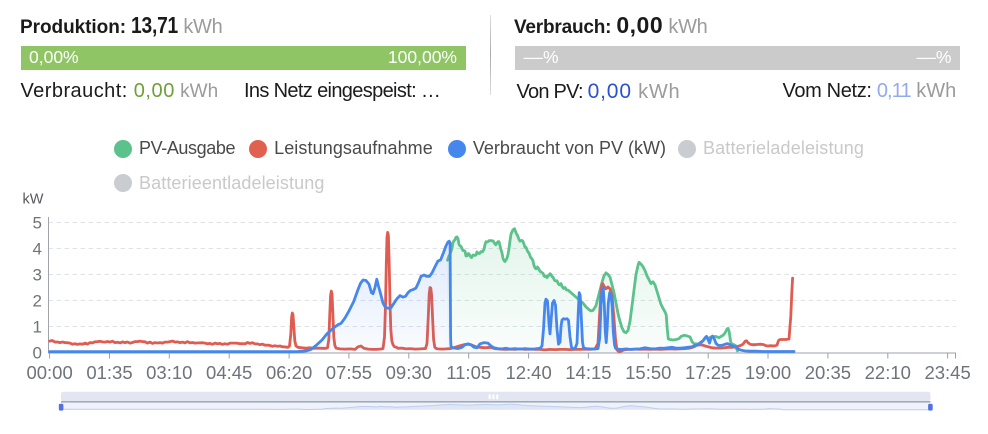  What do you see at coordinates (947, 372) in the screenshot?
I see `svg-text: 23:45` at bounding box center [947, 372].